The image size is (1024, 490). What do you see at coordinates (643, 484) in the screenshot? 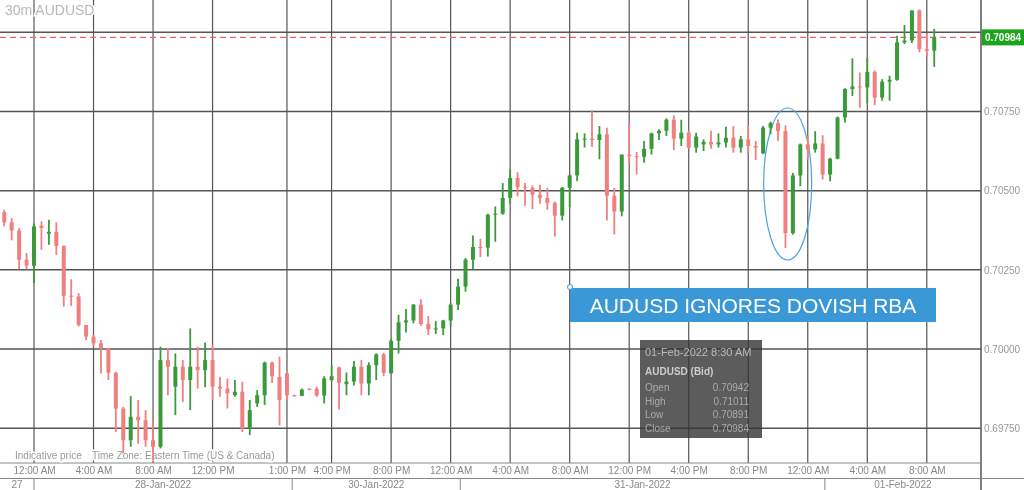
I see `text: 31-Jan-2022` at bounding box center [643, 484].